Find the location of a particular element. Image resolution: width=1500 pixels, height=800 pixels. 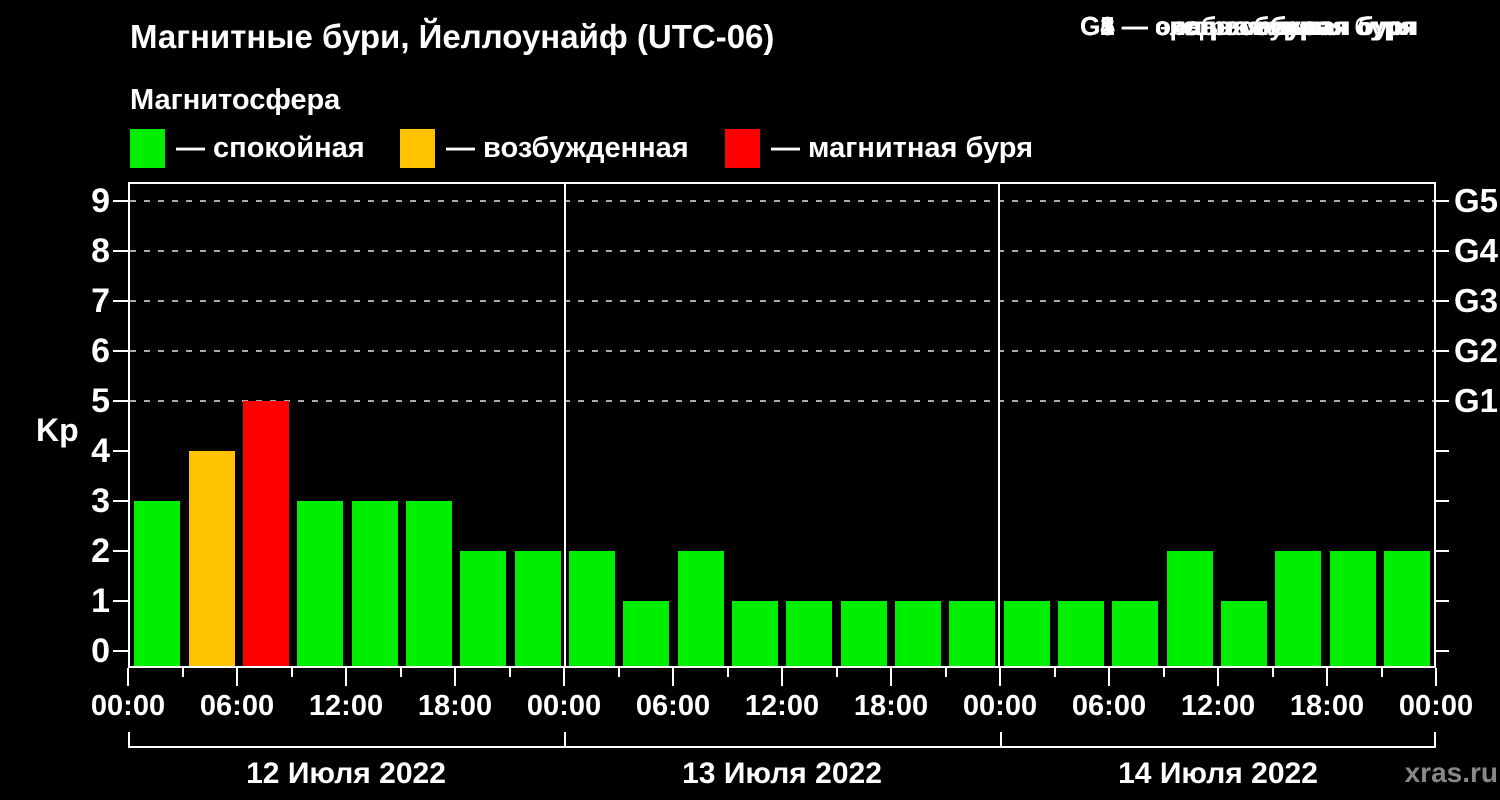

date-bracket-line is located at coordinates (782, 747).